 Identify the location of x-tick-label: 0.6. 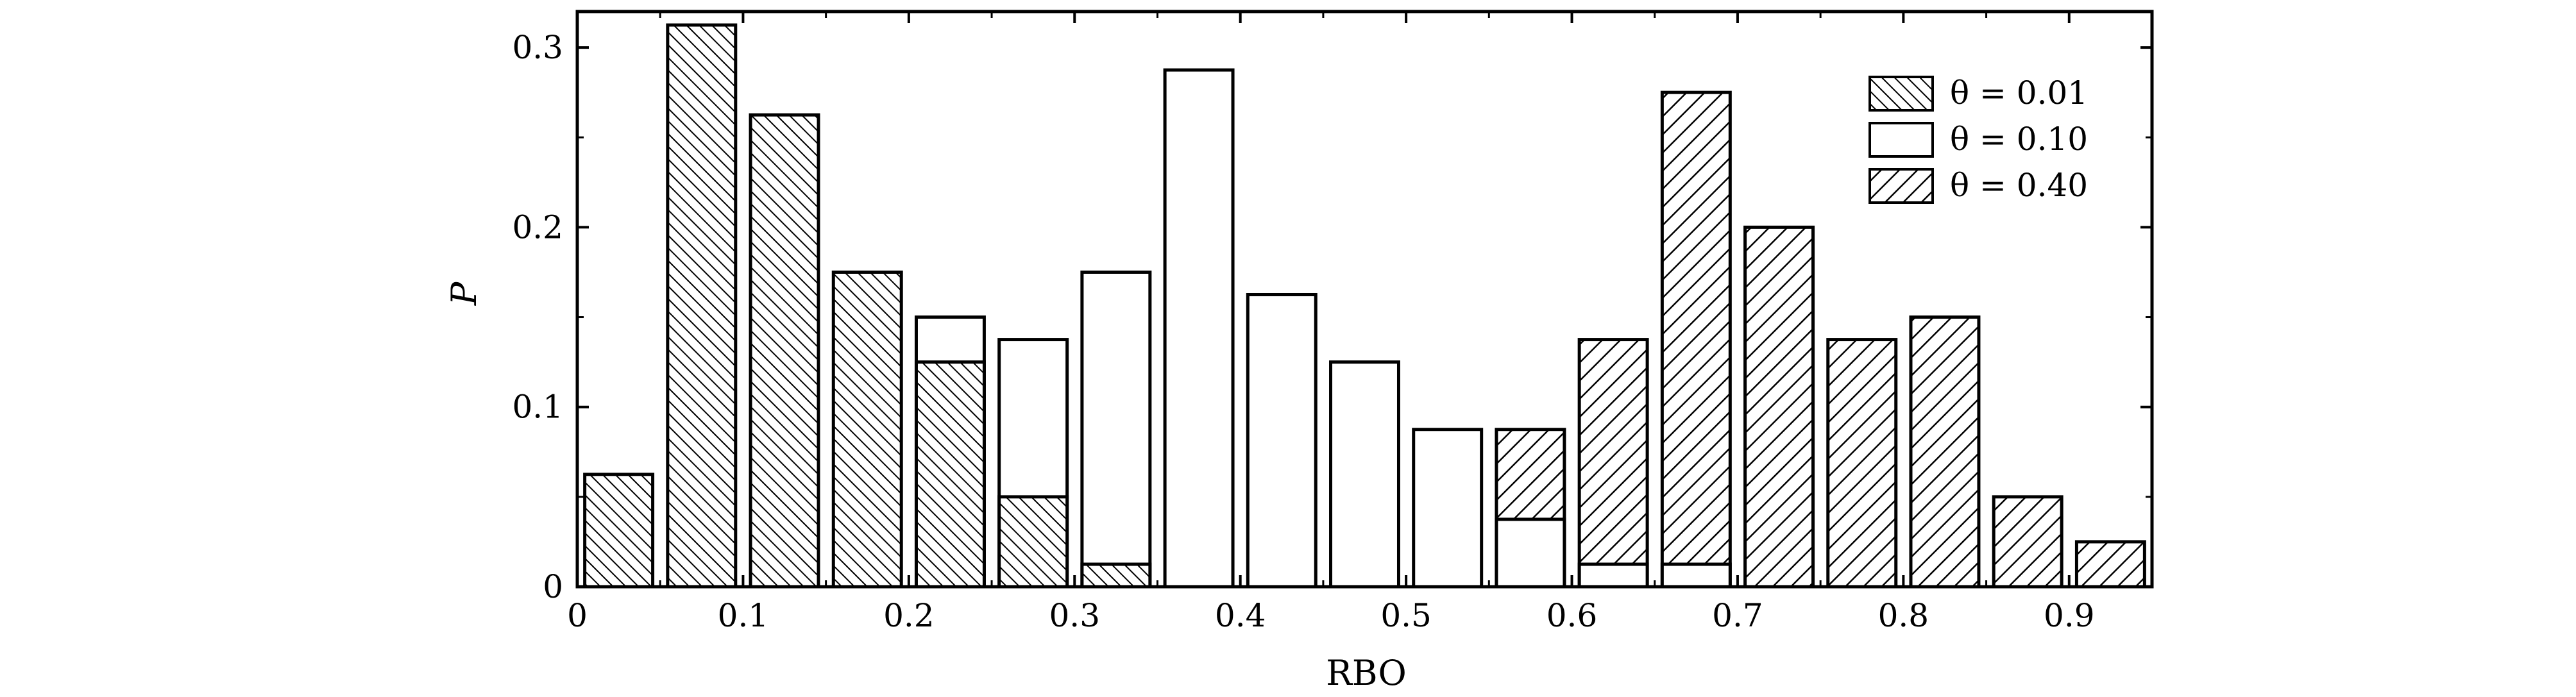
(1572, 615).